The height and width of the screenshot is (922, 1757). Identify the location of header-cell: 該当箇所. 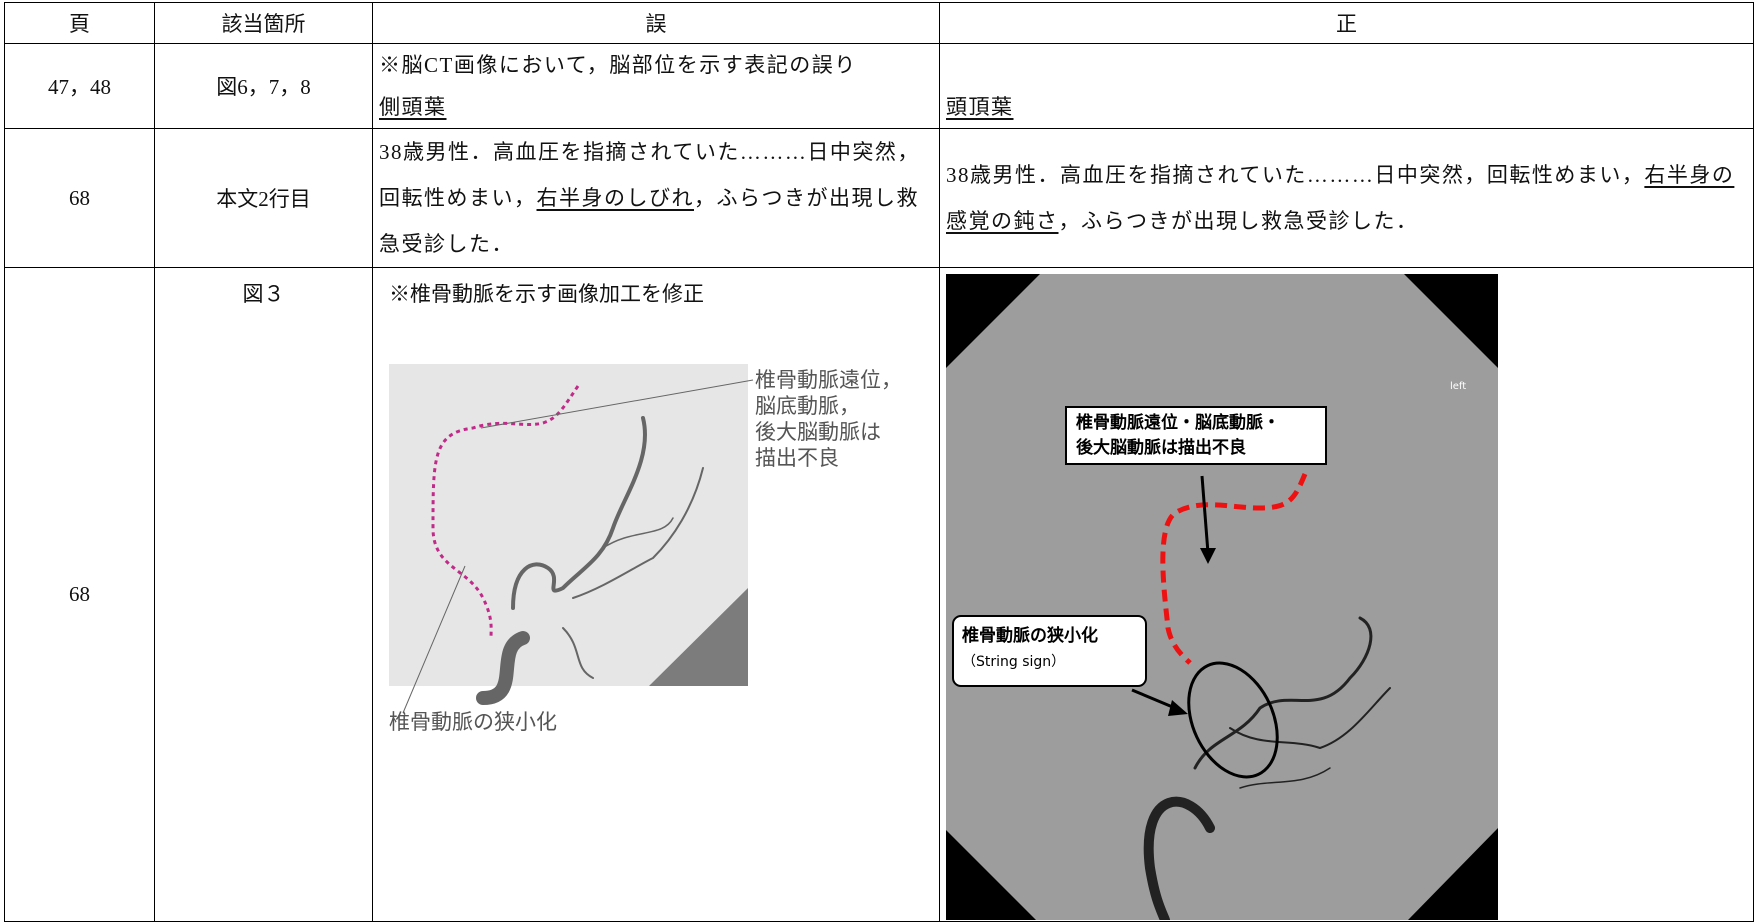
(263, 23).